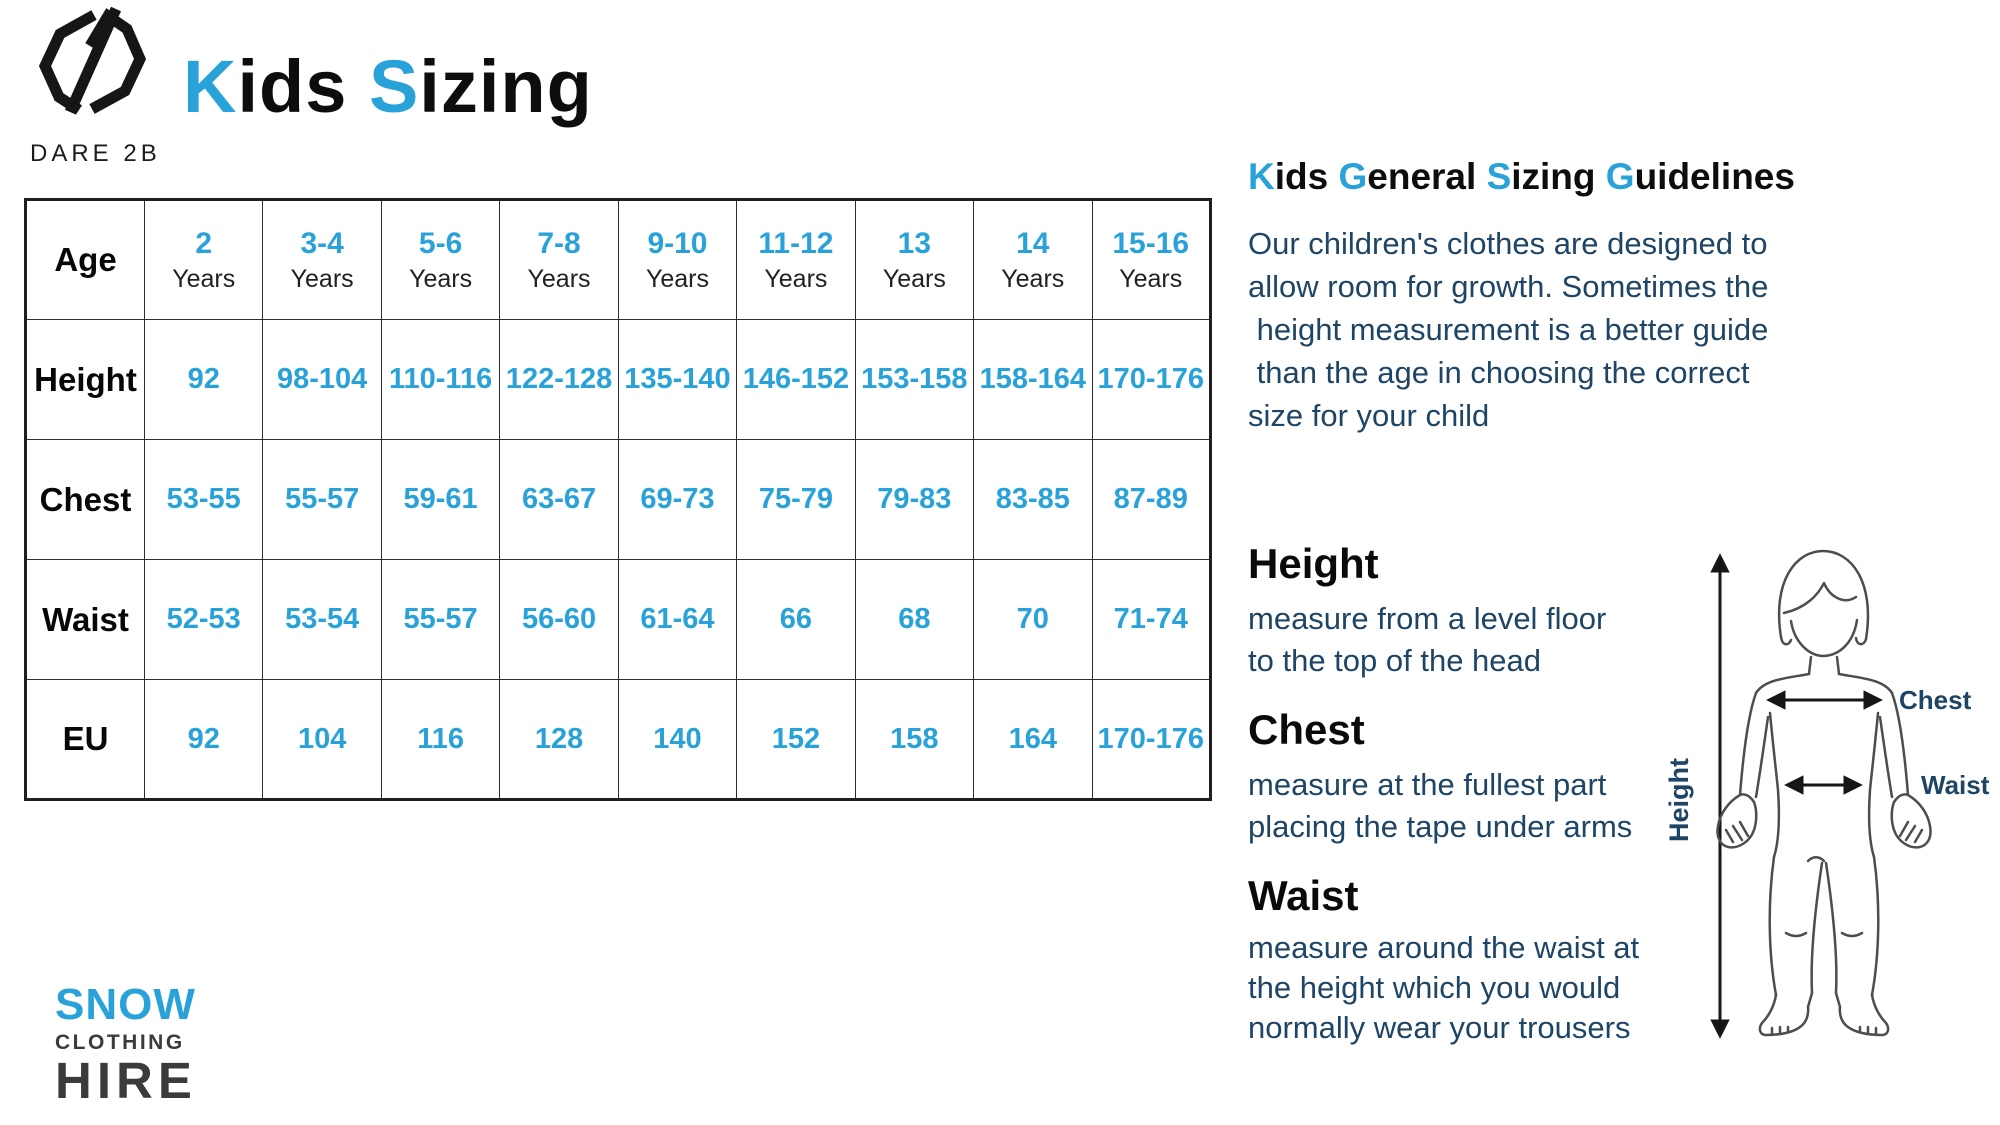 This screenshot has width=2000, height=1125. What do you see at coordinates (440, 739) in the screenshot?
I see `table-cell: 116` at bounding box center [440, 739].